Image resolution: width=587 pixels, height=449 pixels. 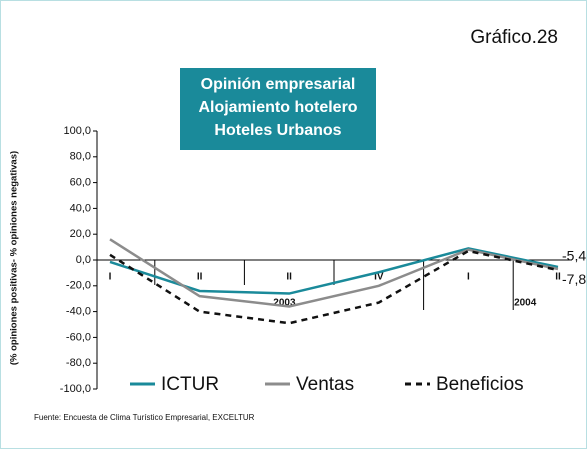 What do you see at coordinates (80, 208) in the screenshot?
I see `y-tick-label: 40,0` at bounding box center [80, 208].